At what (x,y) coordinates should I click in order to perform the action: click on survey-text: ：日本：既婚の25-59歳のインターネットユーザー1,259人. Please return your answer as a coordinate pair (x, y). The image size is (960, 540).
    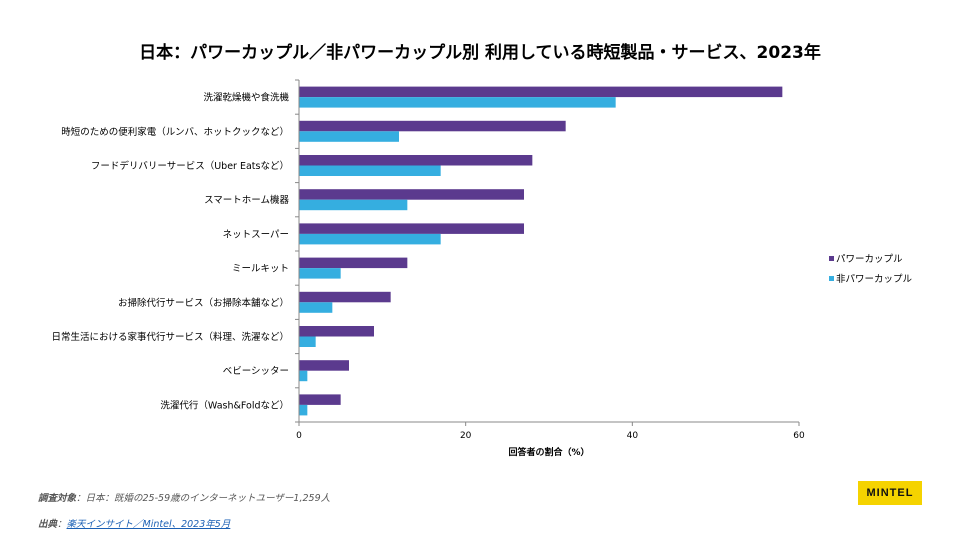
    Looking at the image, I should click on (203, 498).